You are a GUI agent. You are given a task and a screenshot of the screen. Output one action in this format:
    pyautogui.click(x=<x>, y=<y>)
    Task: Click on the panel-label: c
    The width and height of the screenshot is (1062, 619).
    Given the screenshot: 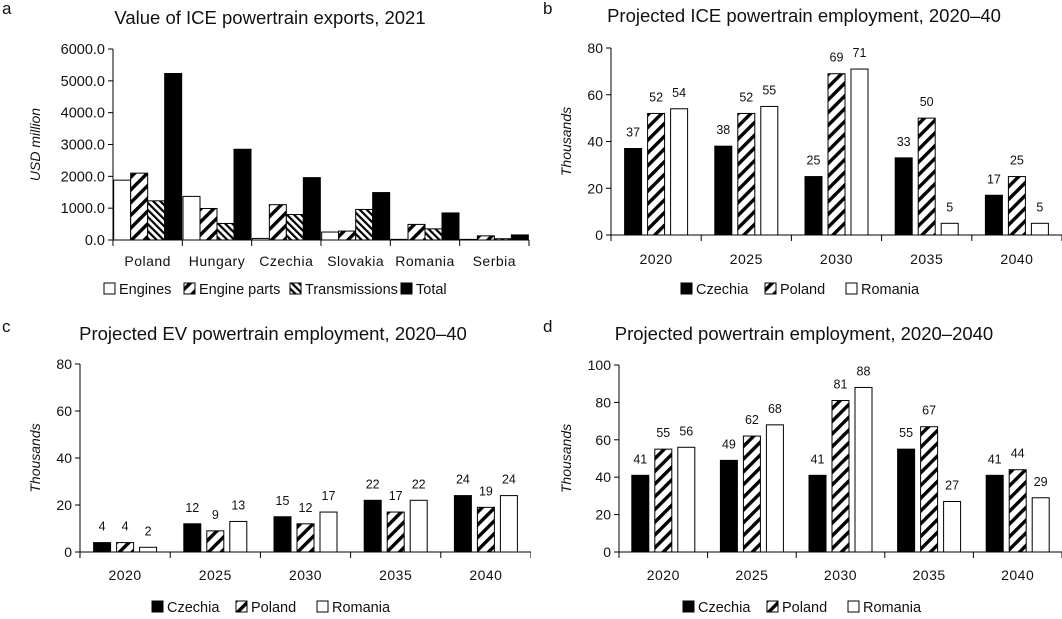 What is the action you would take?
    pyautogui.click(x=6, y=326)
    